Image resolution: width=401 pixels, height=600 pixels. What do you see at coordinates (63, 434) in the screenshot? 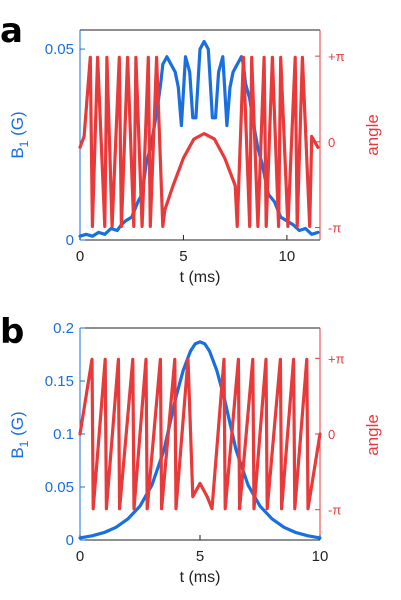
I see `panel-b-ytick-left-label: 0.1` at bounding box center [63, 434].